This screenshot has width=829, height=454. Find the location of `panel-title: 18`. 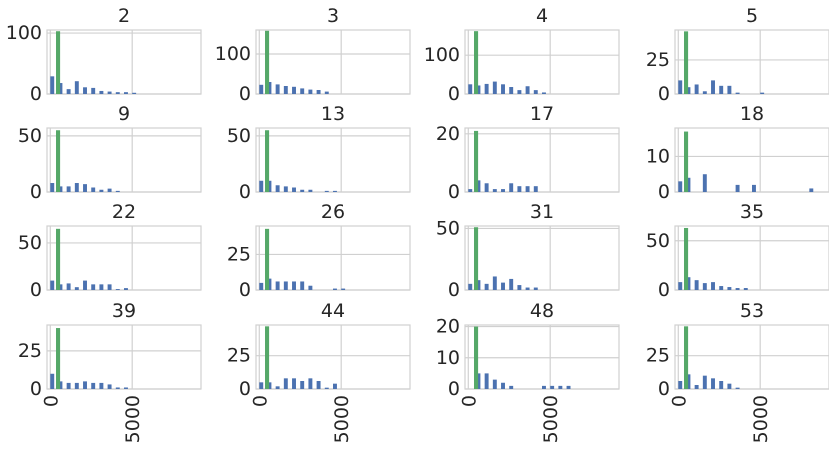

panel-title: 18 is located at coordinates (752, 114).